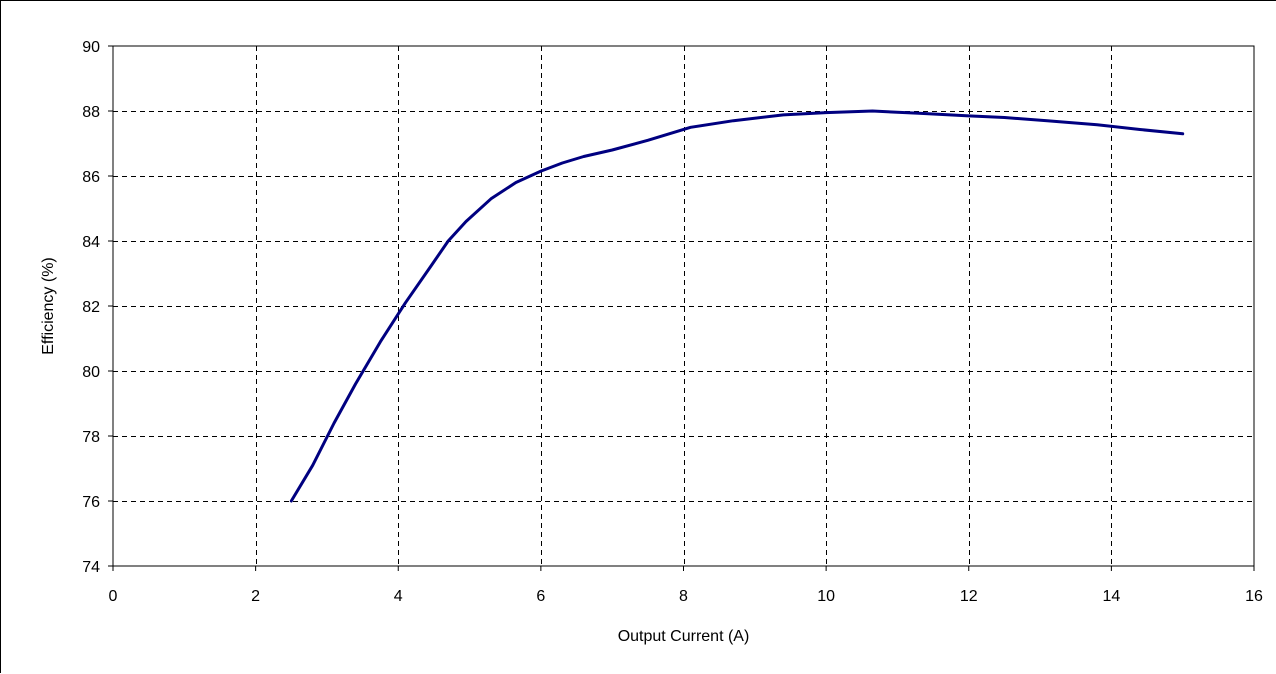 The width and height of the screenshot is (1276, 674). Describe the element at coordinates (398, 596) in the screenshot. I see `x-tick-label: 4` at that location.